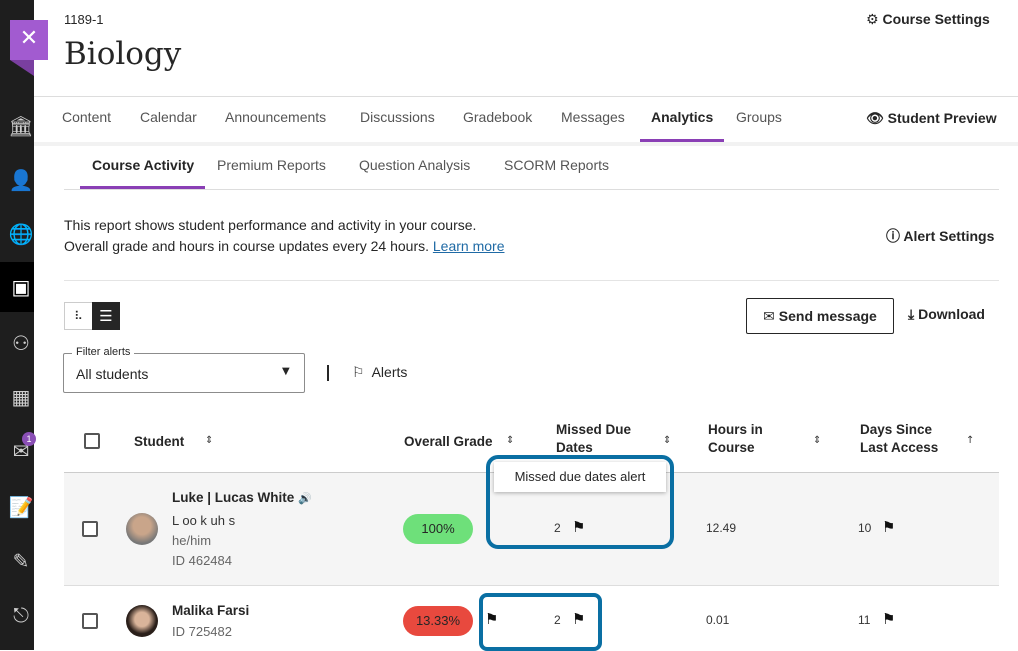 The height and width of the screenshot is (651, 1018). What do you see at coordinates (123, 54) in the screenshot?
I see `page-title: Biology` at bounding box center [123, 54].